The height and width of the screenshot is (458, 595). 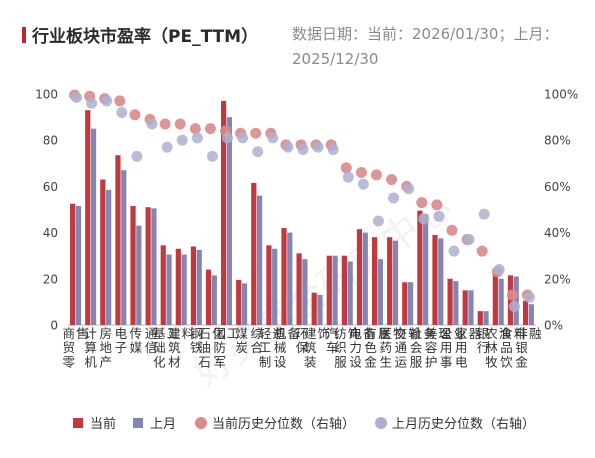 What do you see at coordinates (103, 424) in the screenshot?
I see `legend-label: 当前` at bounding box center [103, 424].